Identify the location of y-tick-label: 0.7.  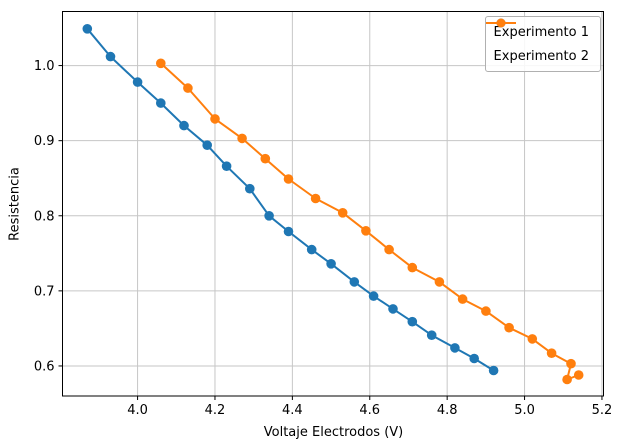
(44, 291).